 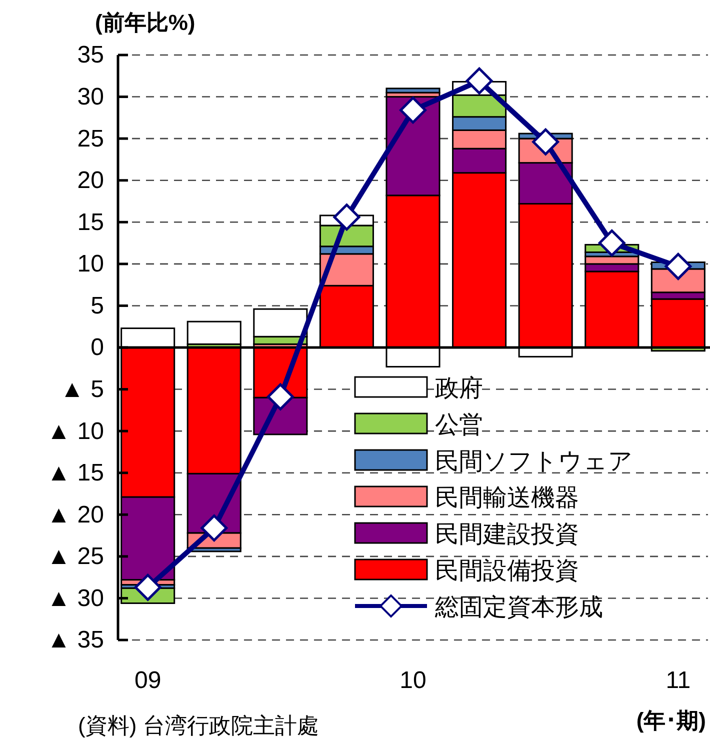 What do you see at coordinates (90, 138) in the screenshot?
I see `y-tick-label: 25` at bounding box center [90, 138].